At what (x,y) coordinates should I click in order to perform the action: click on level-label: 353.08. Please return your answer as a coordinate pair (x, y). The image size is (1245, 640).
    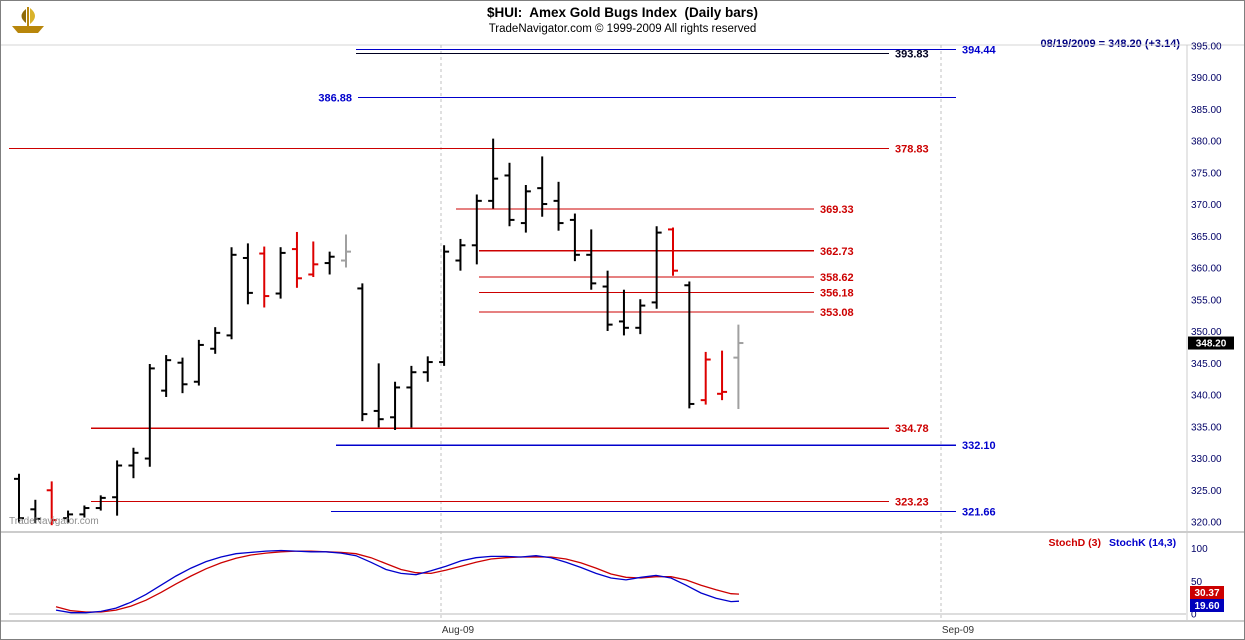
    Looking at the image, I should click on (837, 313).